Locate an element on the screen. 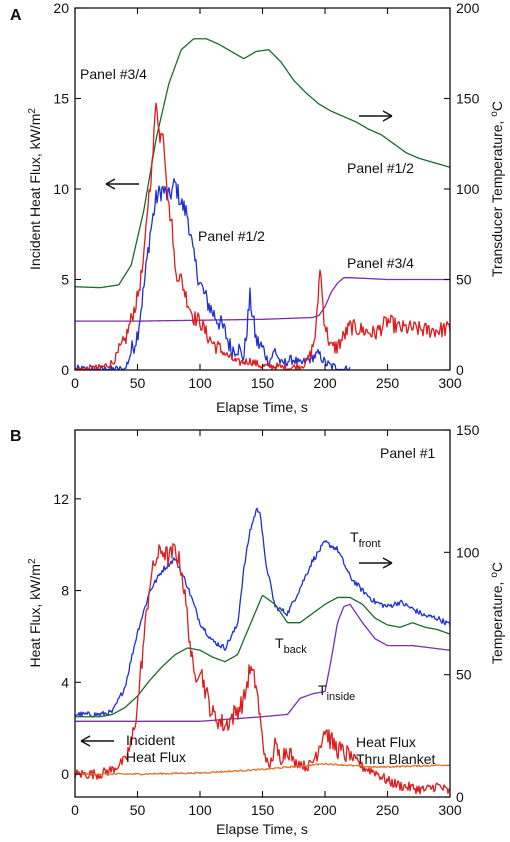 Image resolution: width=510 pixels, height=842 pixels. panel-a-annotation-panel-1-2-green: Panel #1/2 is located at coordinates (380, 168).